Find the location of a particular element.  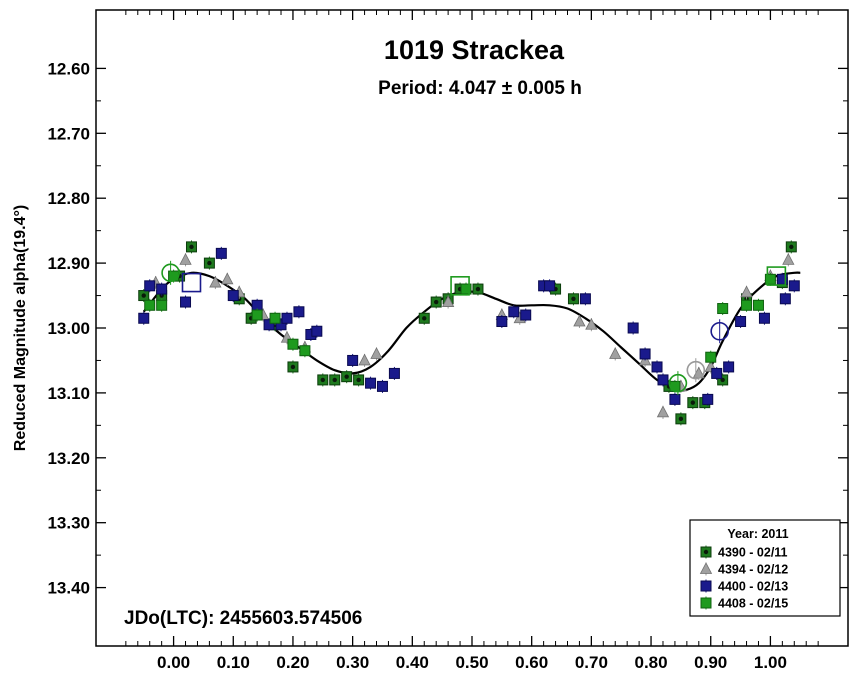

legend-label: 4390 - 02/11 is located at coordinates (753, 553).